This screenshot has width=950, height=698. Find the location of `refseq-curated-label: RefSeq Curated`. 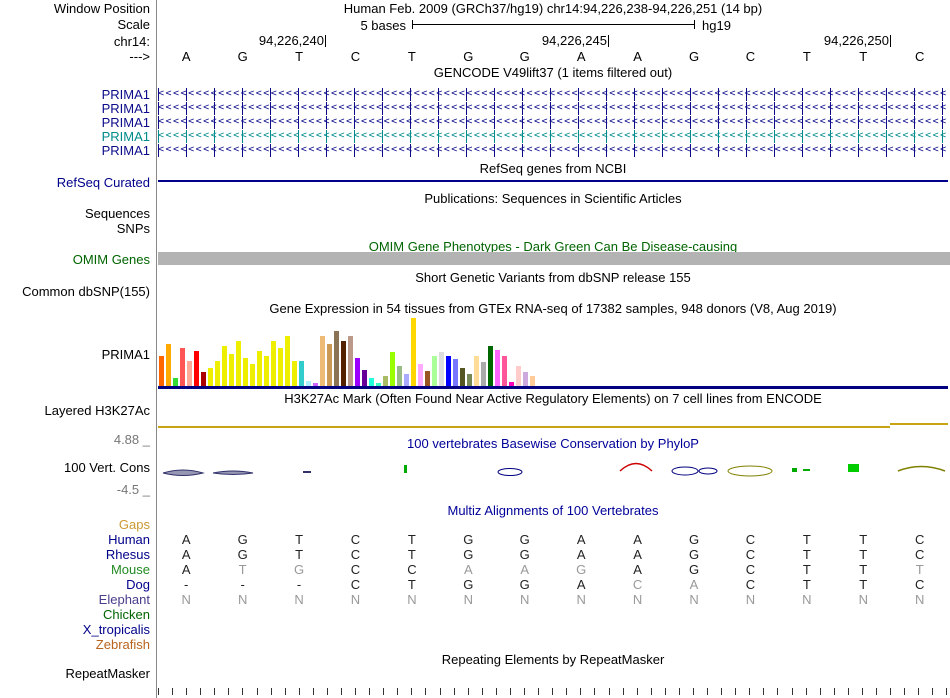

refseq-curated-label: RefSeq Curated is located at coordinates (103, 182).